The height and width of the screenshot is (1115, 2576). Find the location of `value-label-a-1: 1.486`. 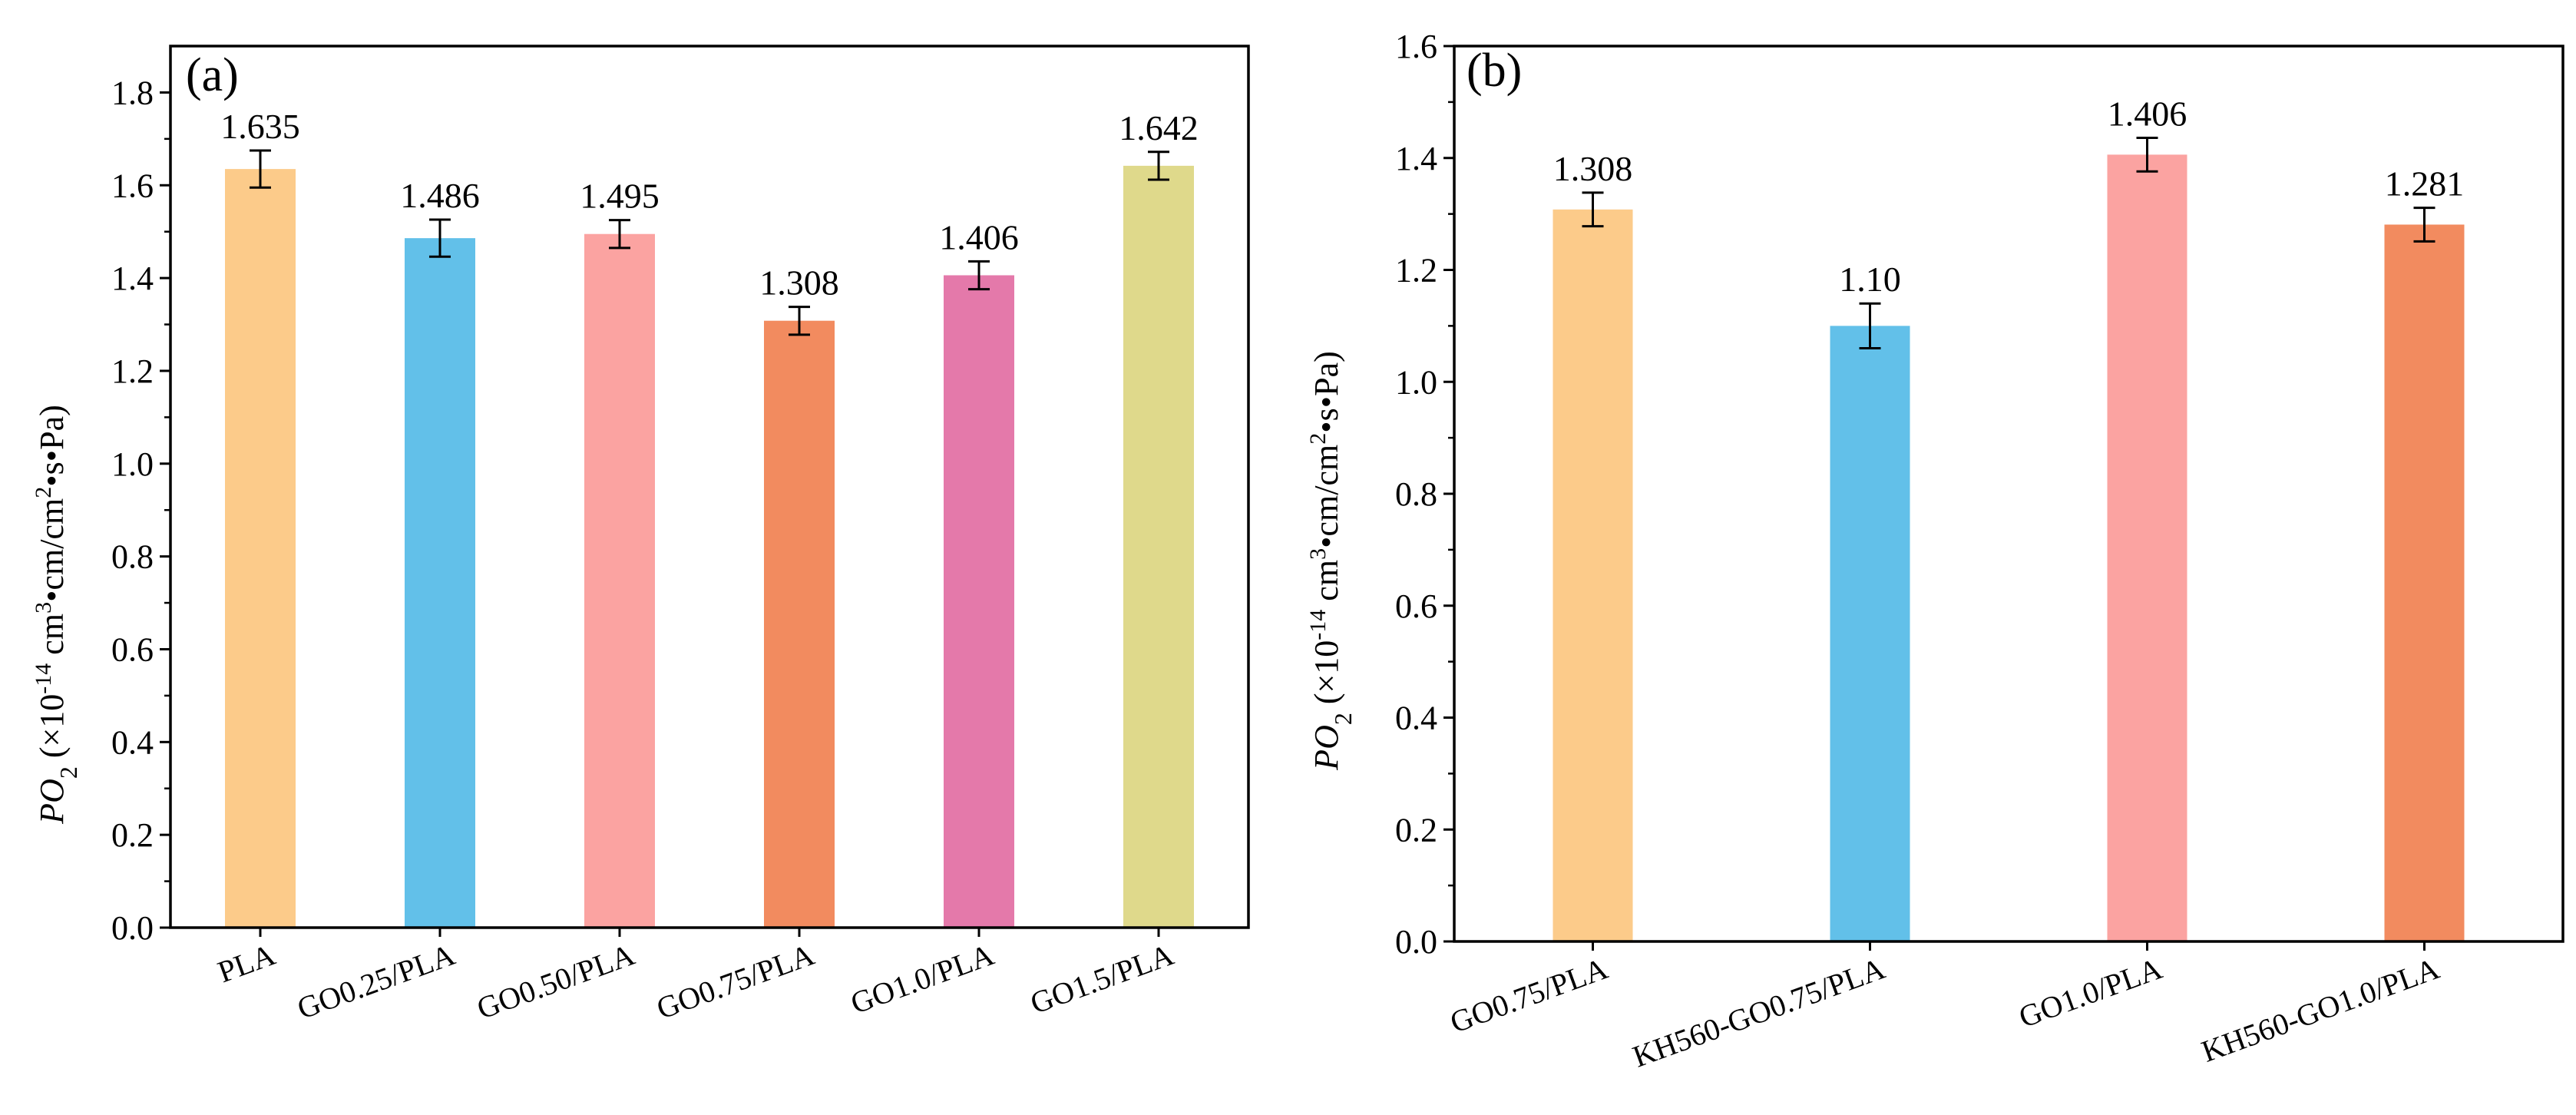

value-label-a-1: 1.486 is located at coordinates (440, 195).